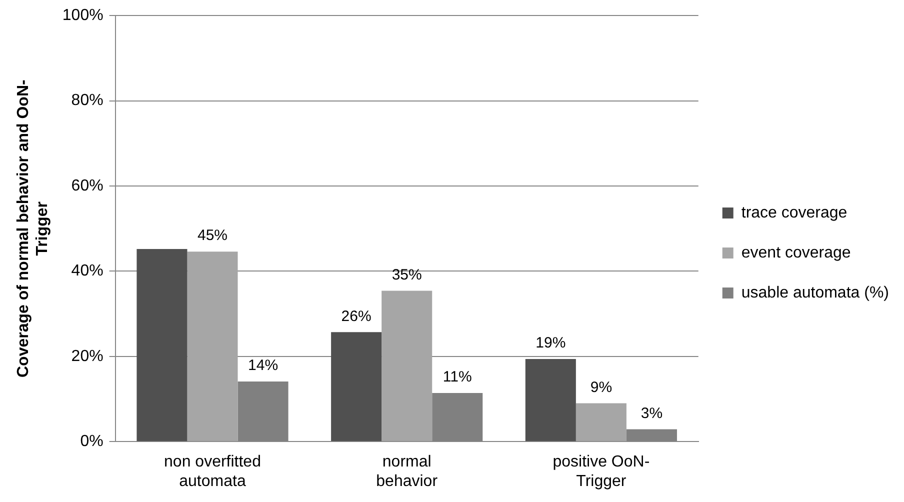 The height and width of the screenshot is (502, 904). I want to click on legend-label: usable automata (%), so click(815, 293).